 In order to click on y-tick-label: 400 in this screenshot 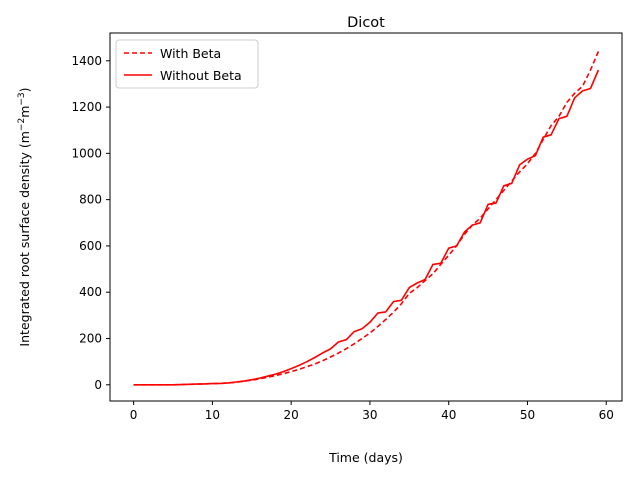, I will do `click(90, 292)`.